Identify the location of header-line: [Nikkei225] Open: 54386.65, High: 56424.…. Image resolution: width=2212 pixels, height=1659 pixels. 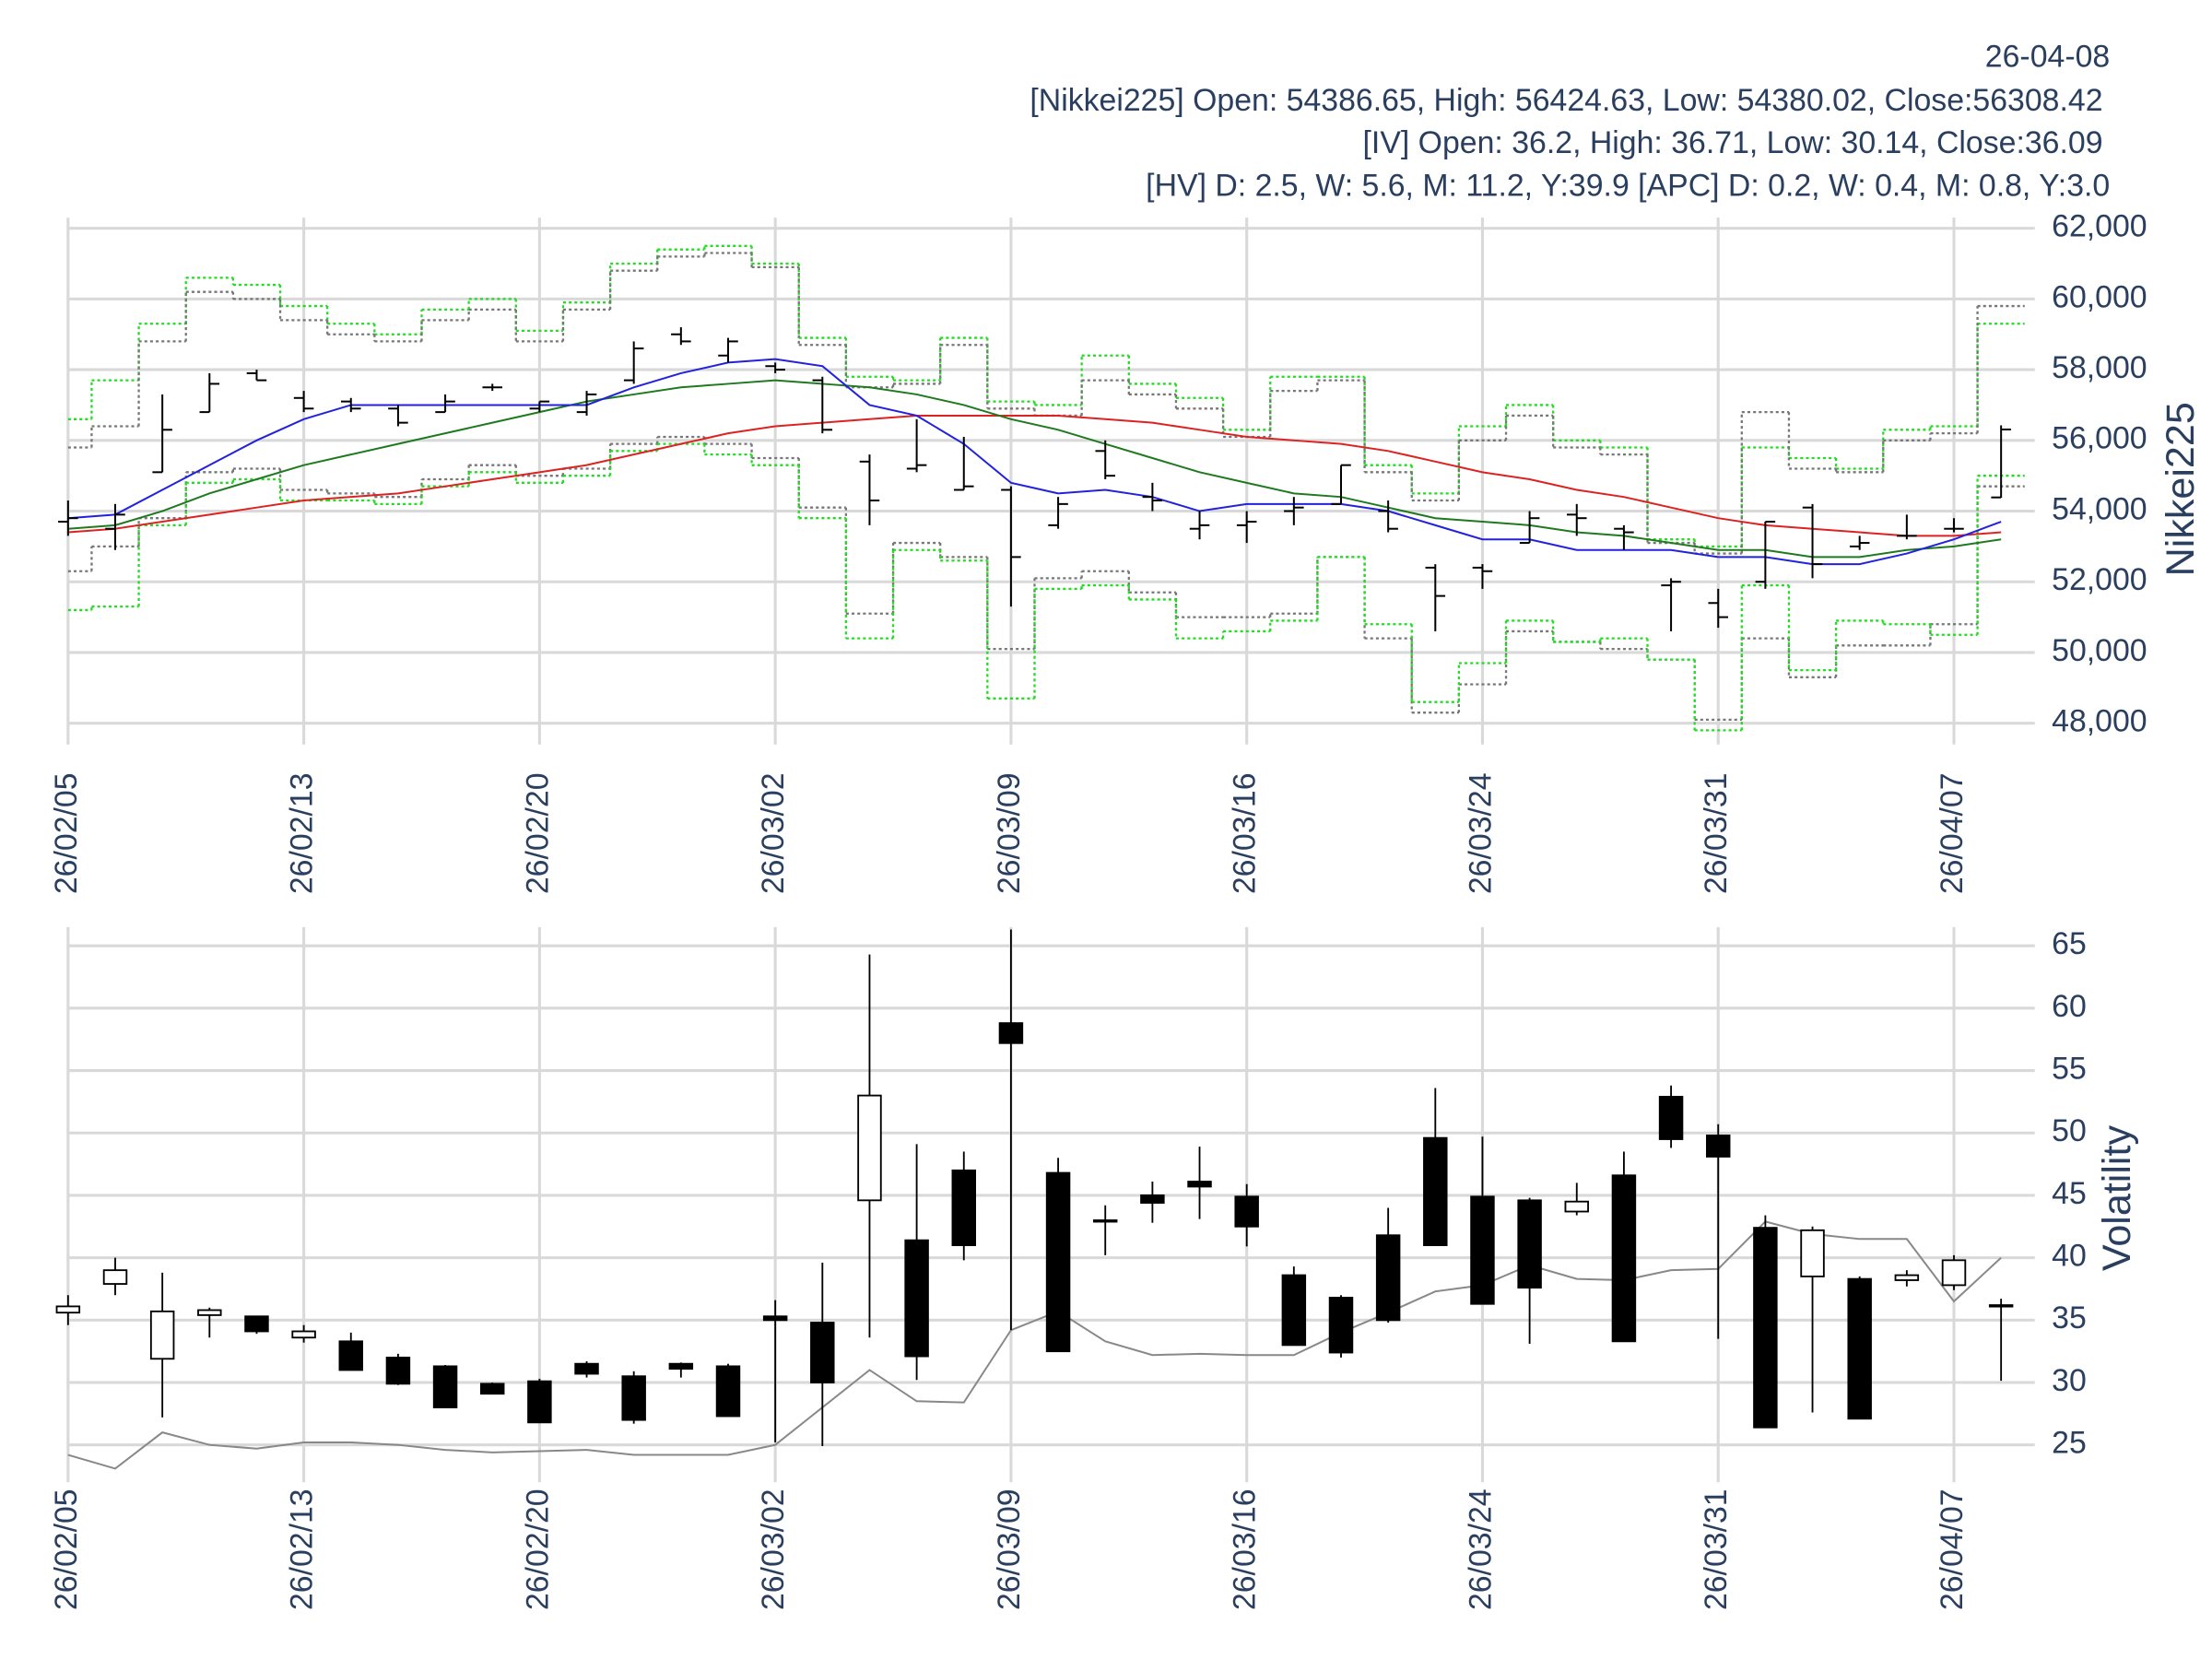
(1566, 100).